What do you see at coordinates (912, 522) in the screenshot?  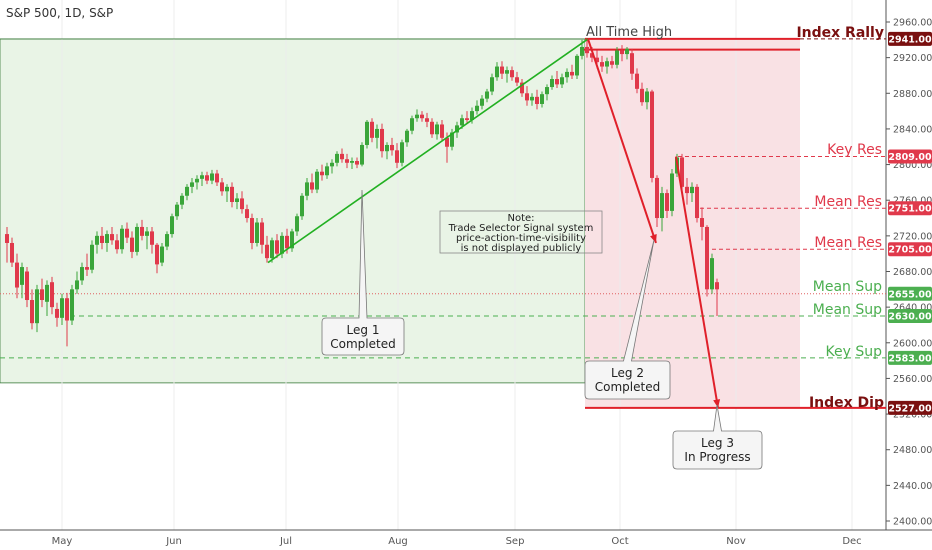 I see `y-tick-label: 2400.00` at bounding box center [912, 522].